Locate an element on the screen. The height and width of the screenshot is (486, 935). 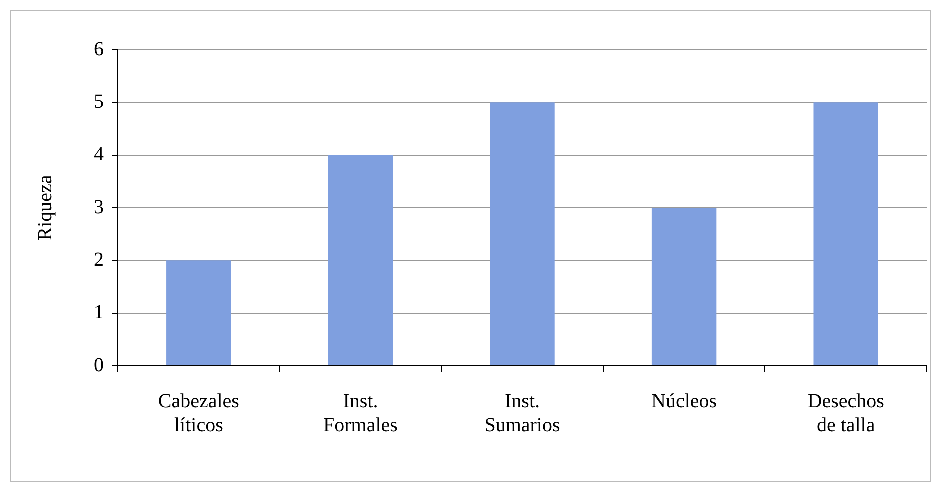
y-tick-label: 5 is located at coordinates (99, 101).